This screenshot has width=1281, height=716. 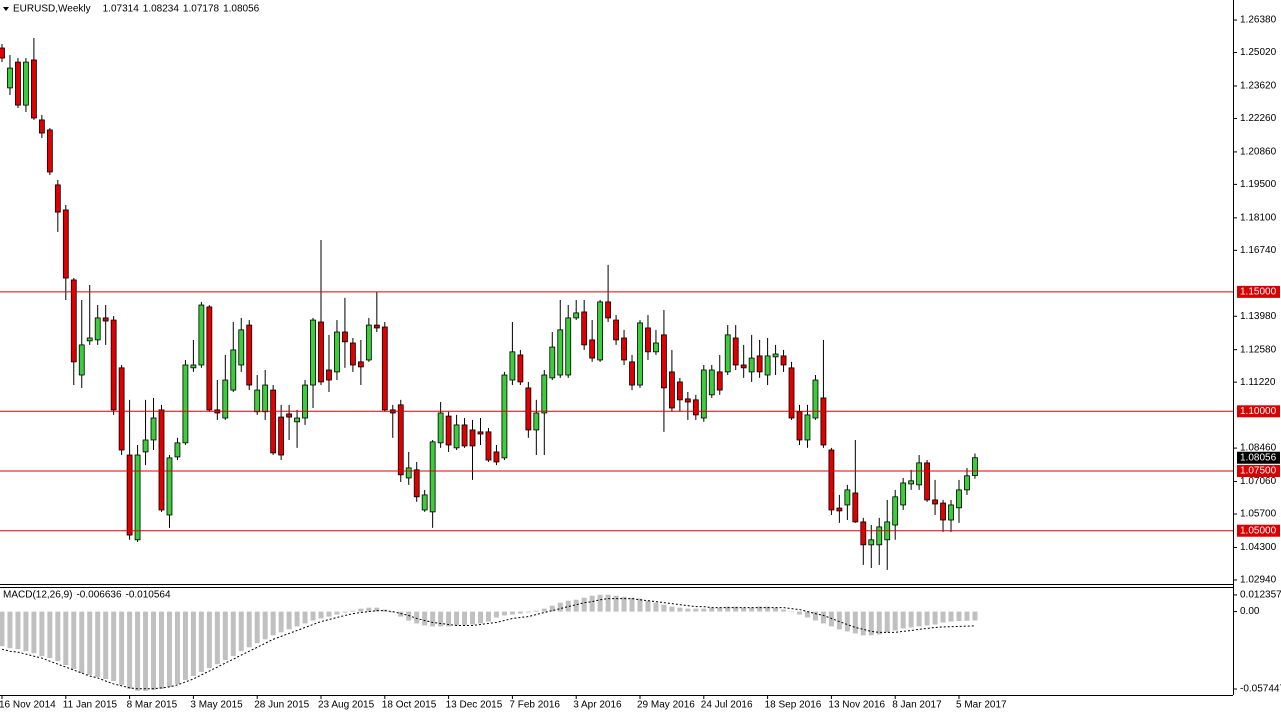 I want to click on x-tick-label: 23 Aug 2015, so click(x=346, y=705).